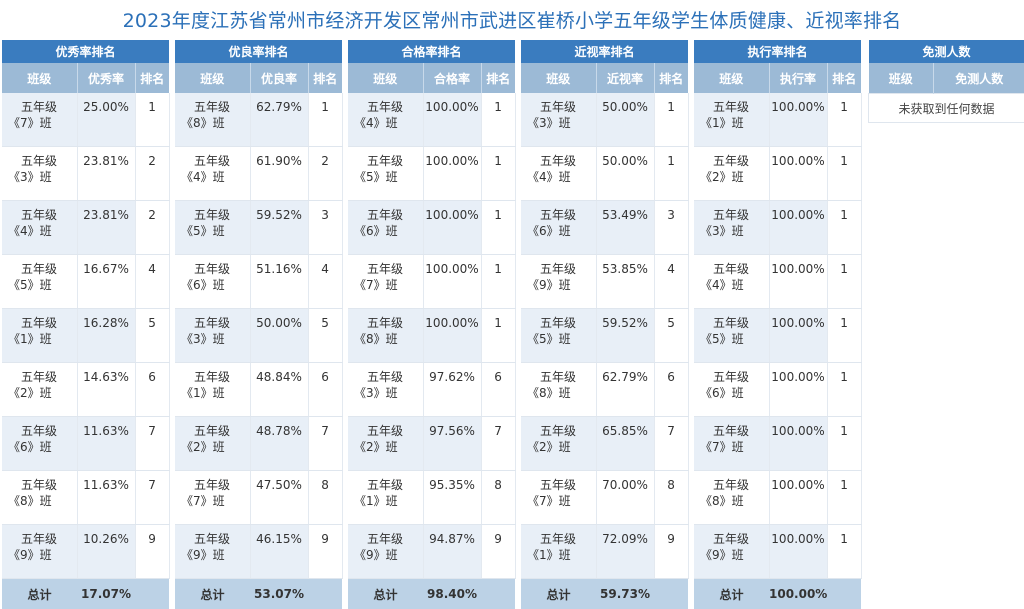 Image resolution: width=1024 pixels, height=609 pixels. What do you see at coordinates (452, 594) in the screenshot?
I see `total-value: 98.40%` at bounding box center [452, 594].